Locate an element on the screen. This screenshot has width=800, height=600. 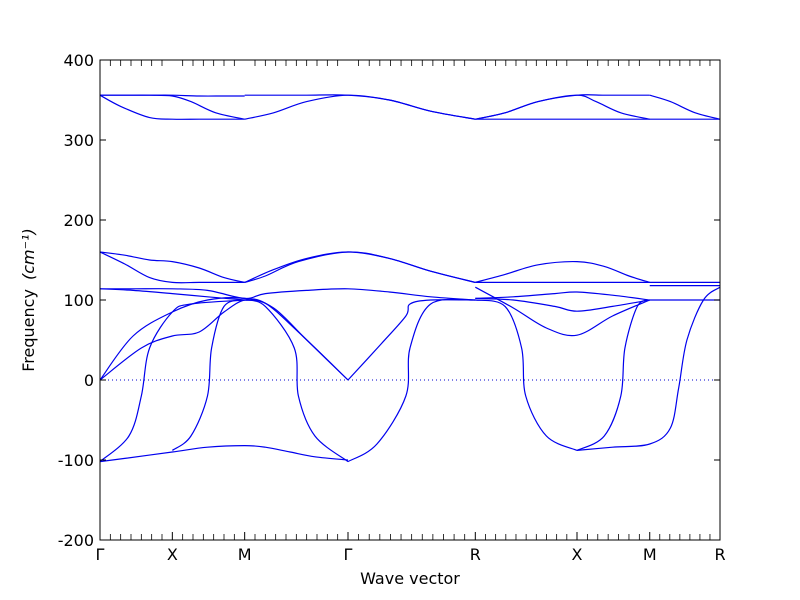
y-tick-label: 300 is located at coordinates (78, 140).